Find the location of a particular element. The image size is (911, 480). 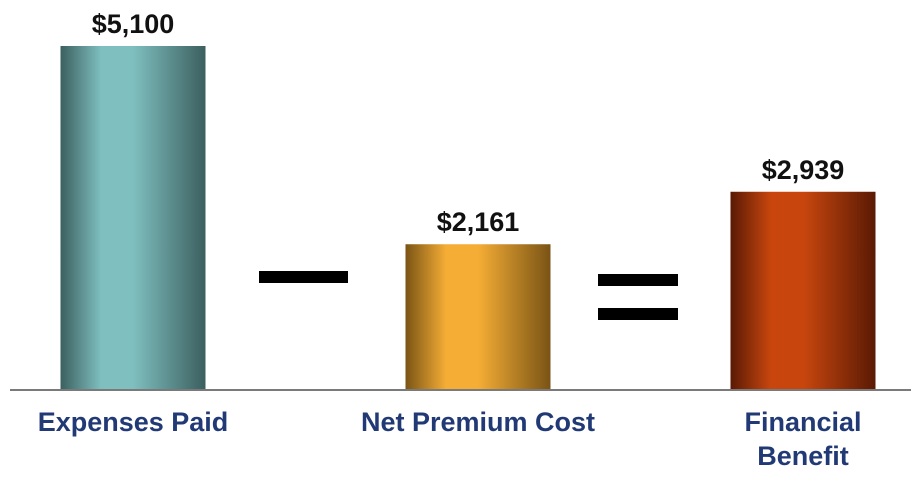

bar-financial-benefit is located at coordinates (803, 290).